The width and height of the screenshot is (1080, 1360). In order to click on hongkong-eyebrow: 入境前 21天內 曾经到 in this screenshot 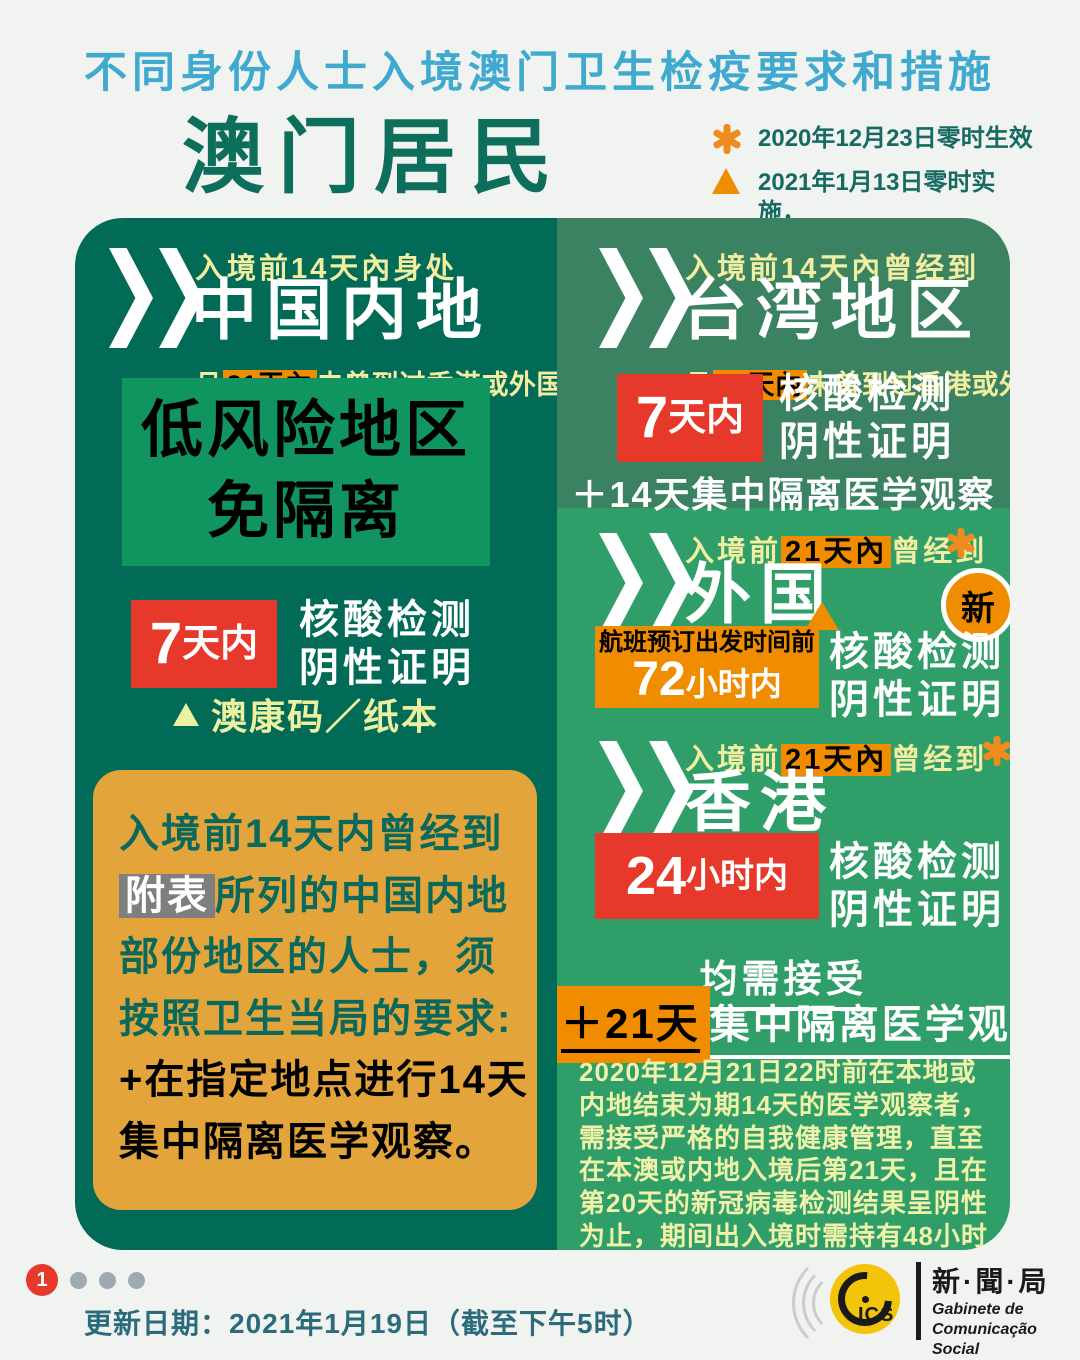, I will do `click(836, 760)`.